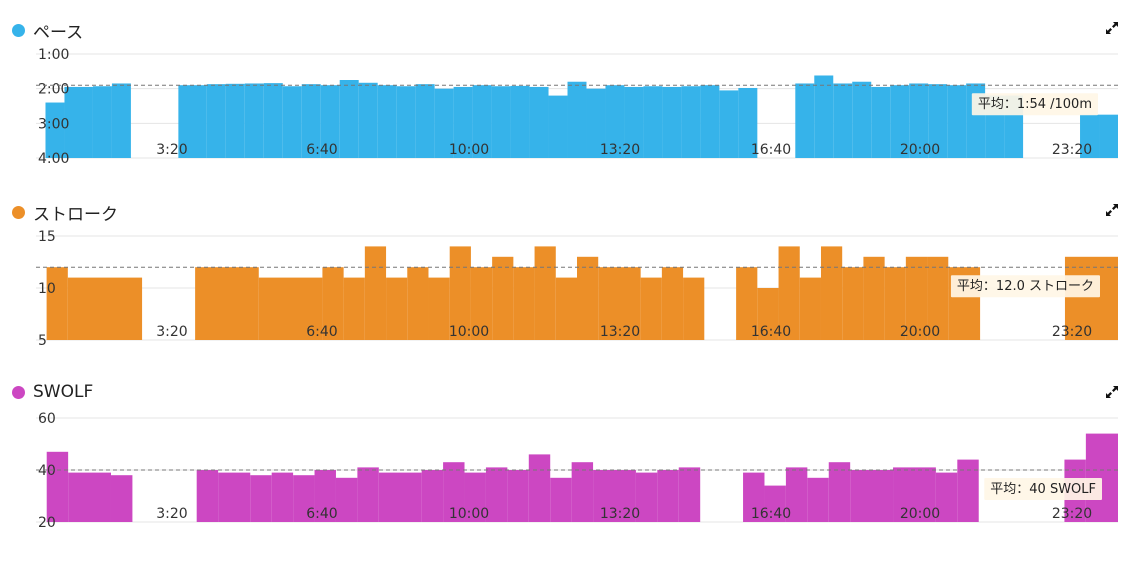  Describe the element at coordinates (53, 55) in the screenshot. I see `y-tick-label: 1:00` at that location.